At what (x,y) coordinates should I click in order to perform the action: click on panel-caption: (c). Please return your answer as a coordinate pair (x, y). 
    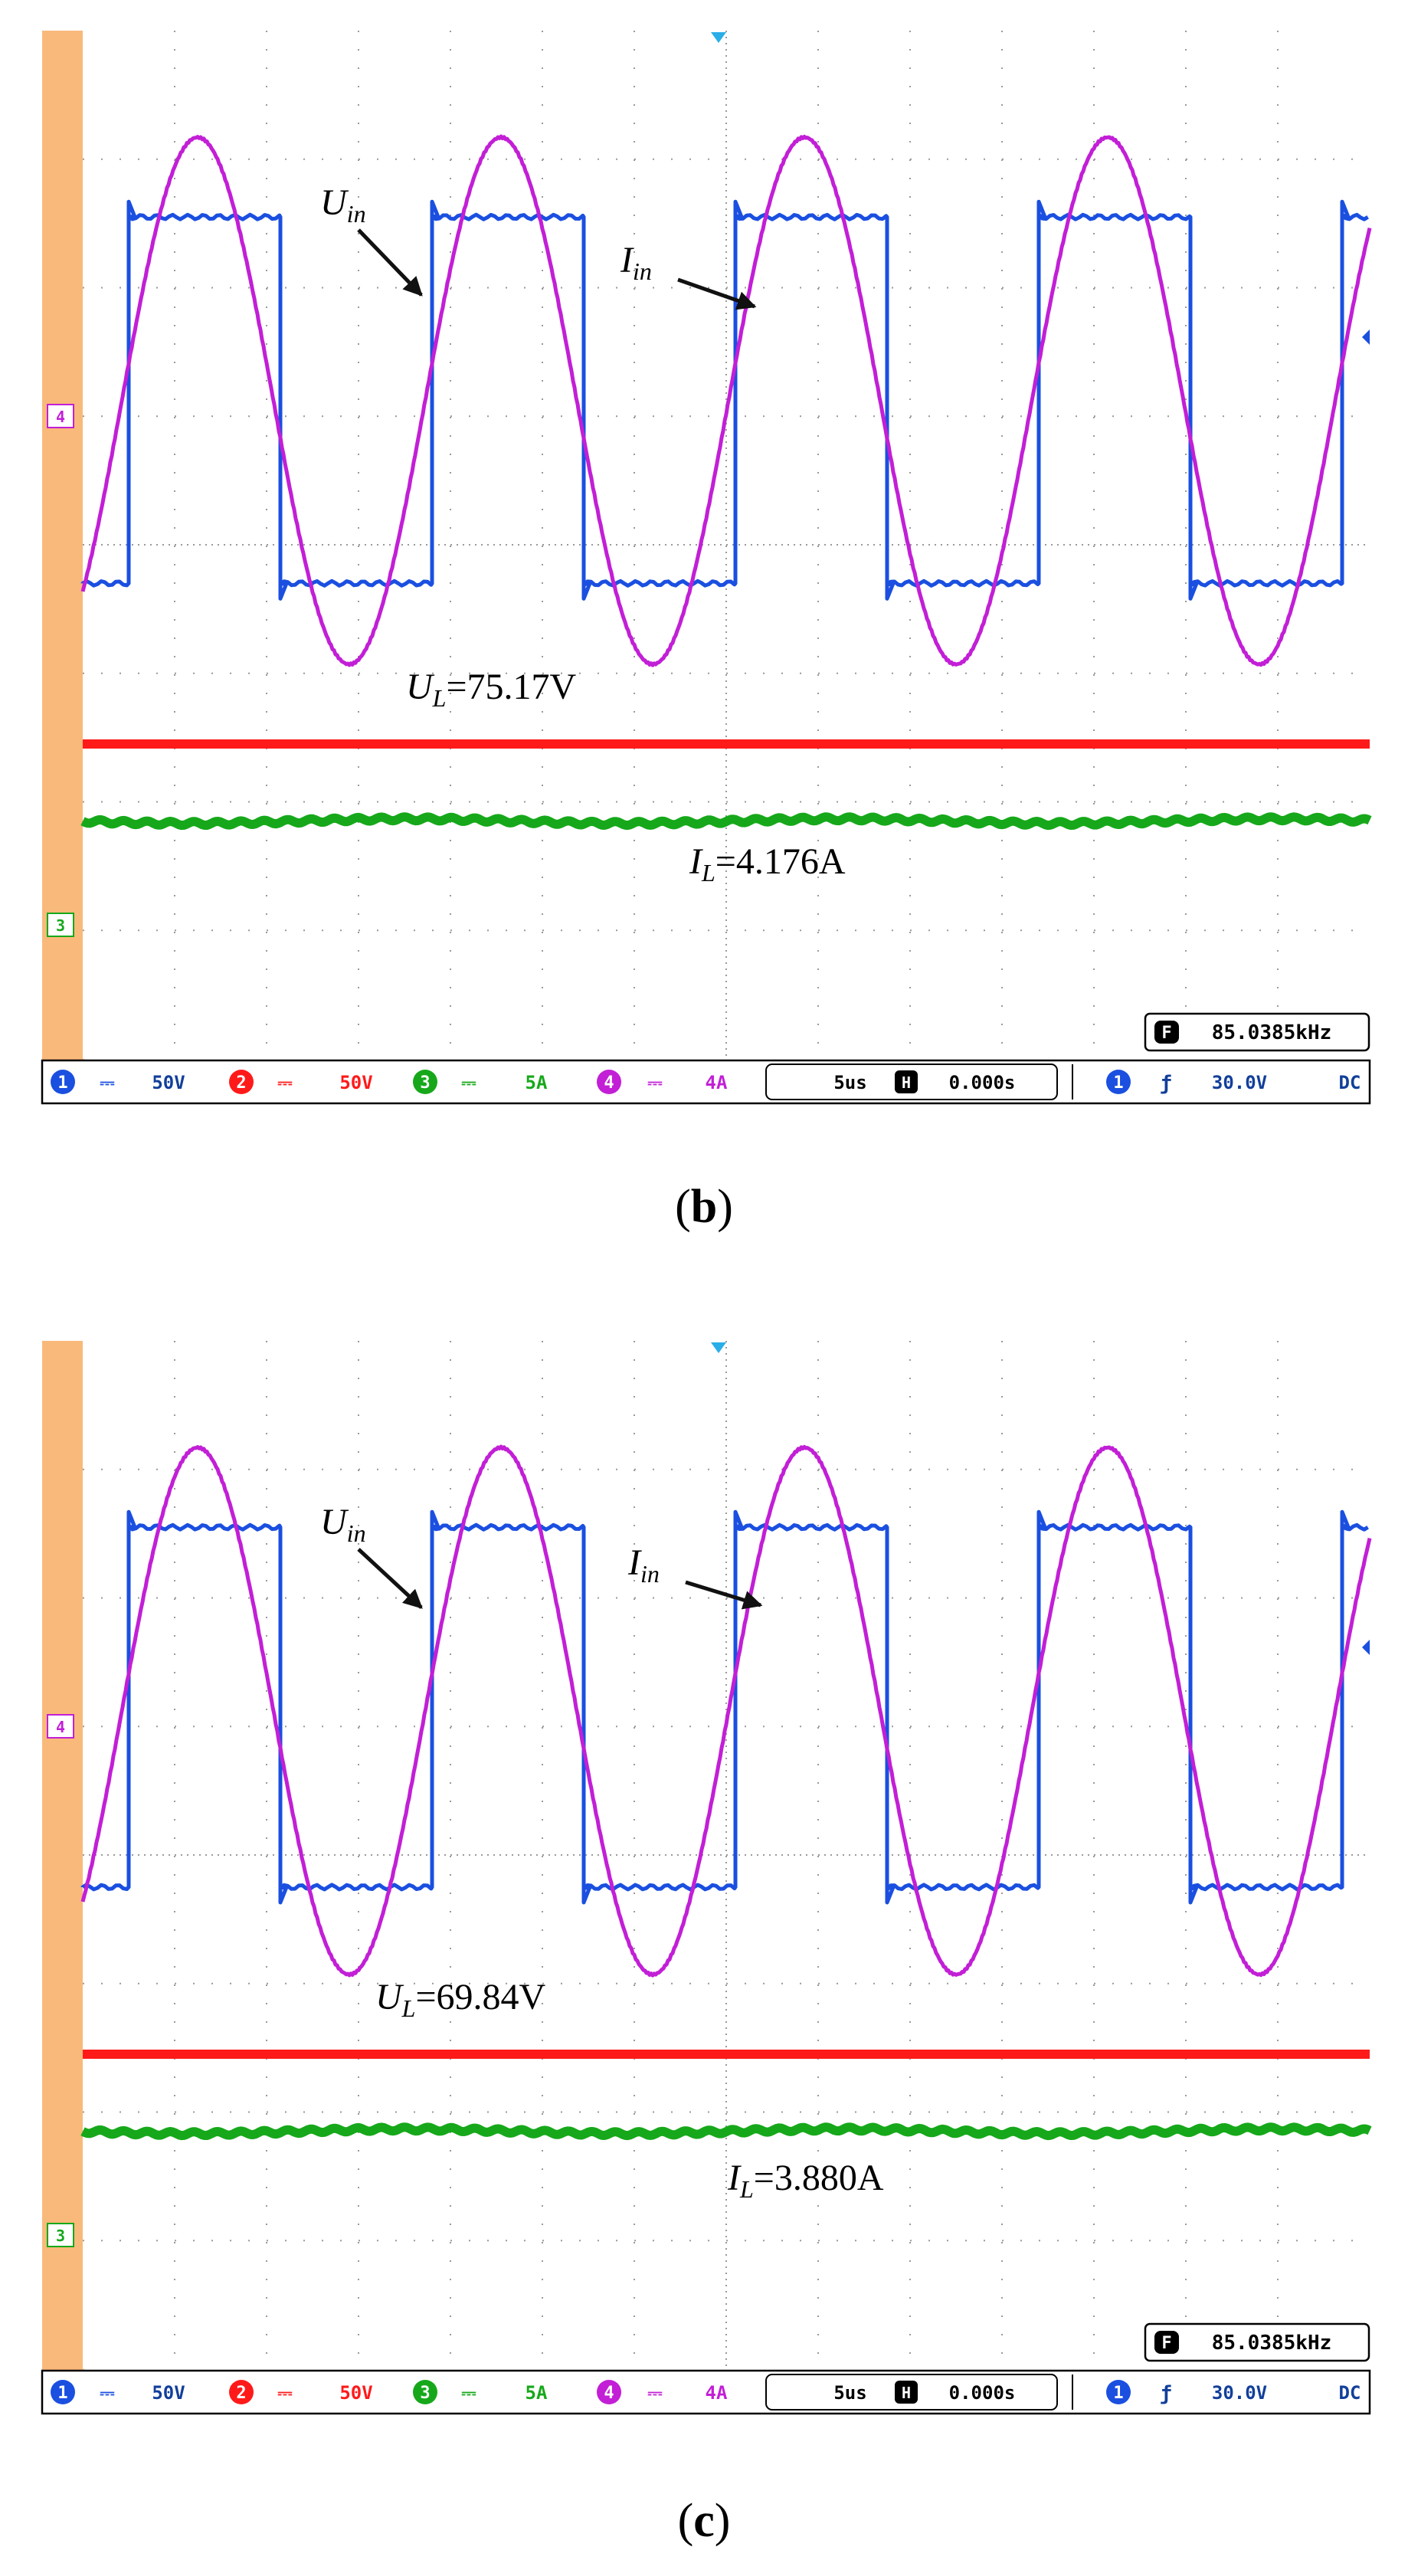
    Looking at the image, I should click on (704, 2521).